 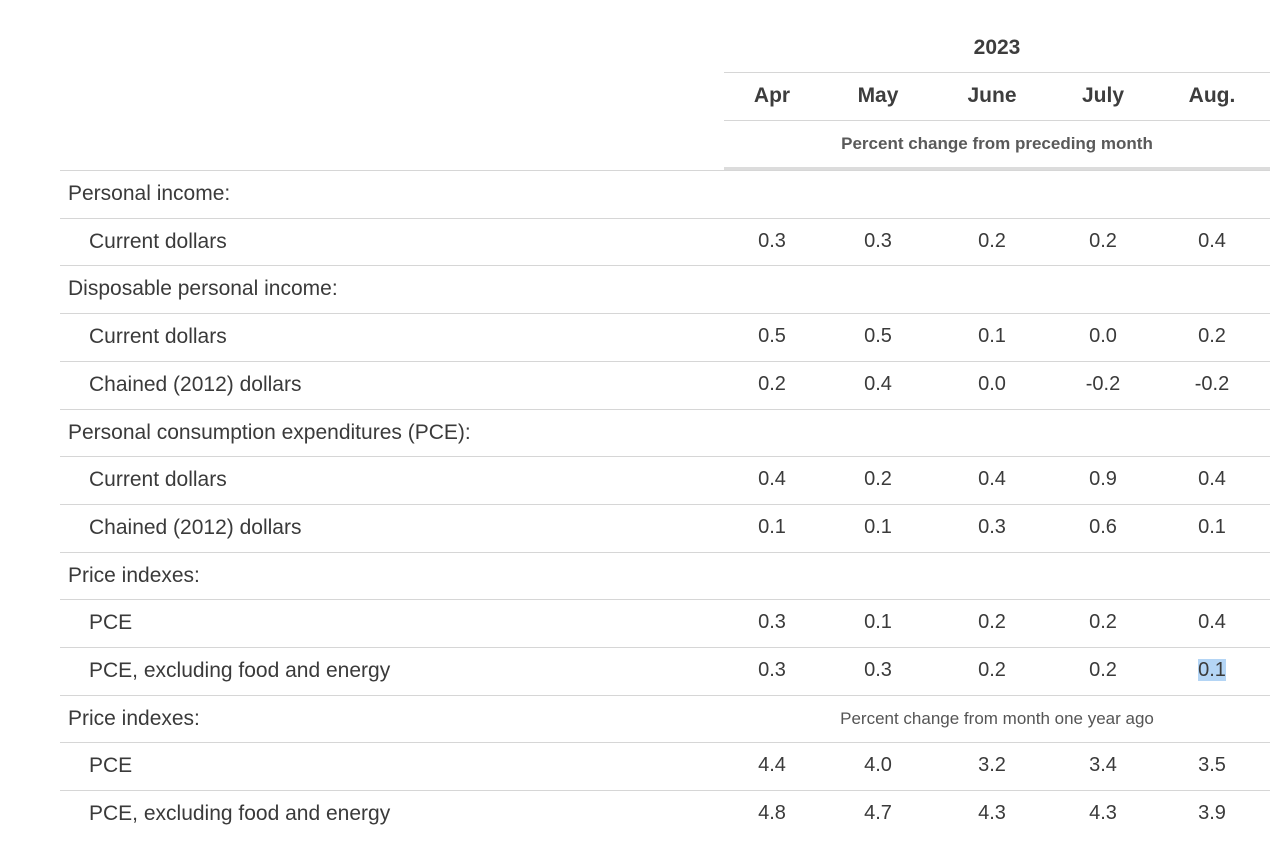 I want to click on value-cell: 3.4, so click(x=1103, y=765).